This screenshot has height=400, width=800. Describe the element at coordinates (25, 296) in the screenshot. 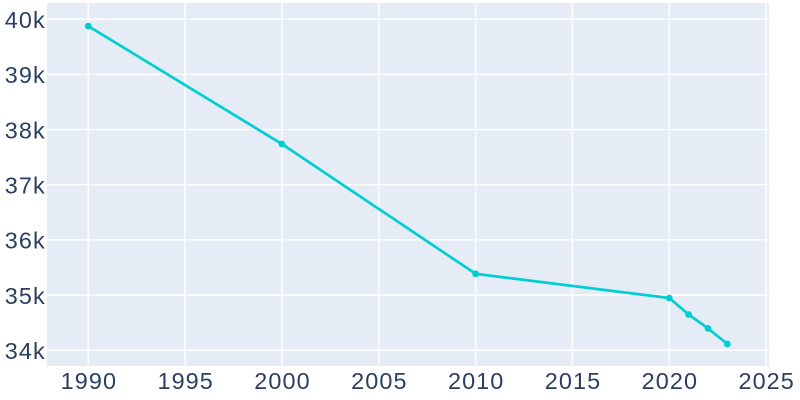

I see `svg-text: 35k` at that location.